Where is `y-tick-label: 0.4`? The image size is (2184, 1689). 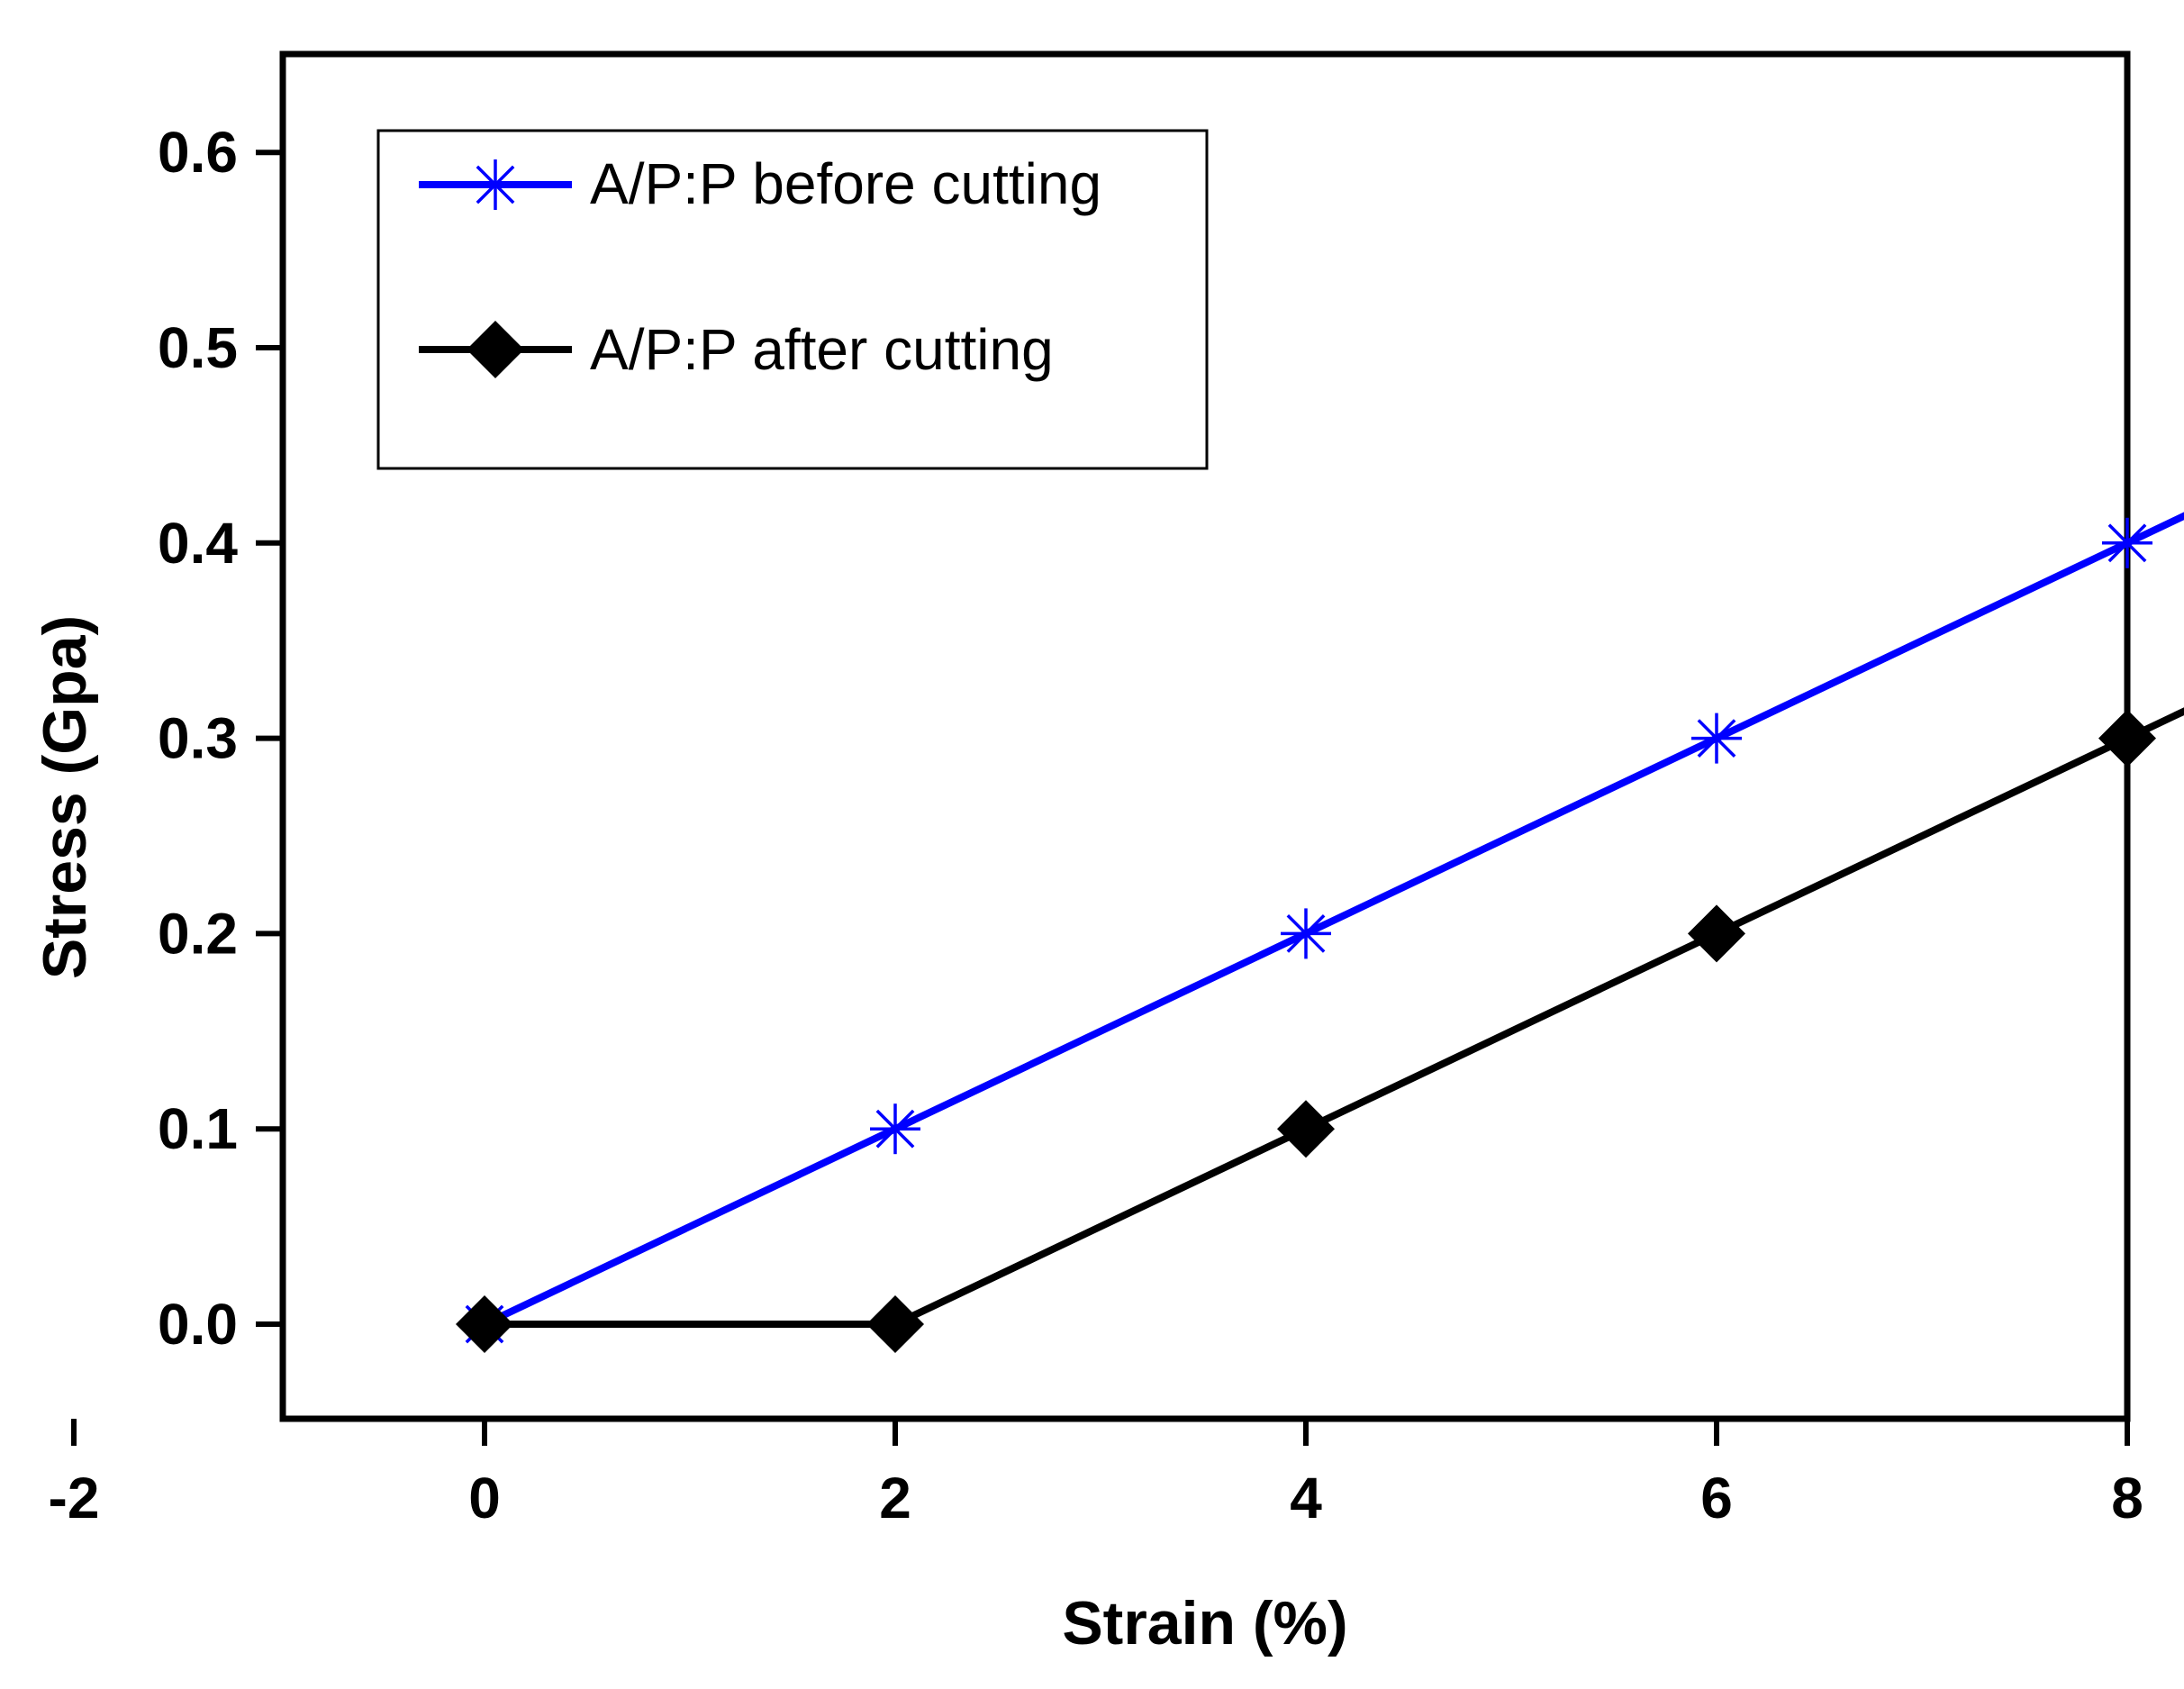 y-tick-label: 0.4 is located at coordinates (198, 543).